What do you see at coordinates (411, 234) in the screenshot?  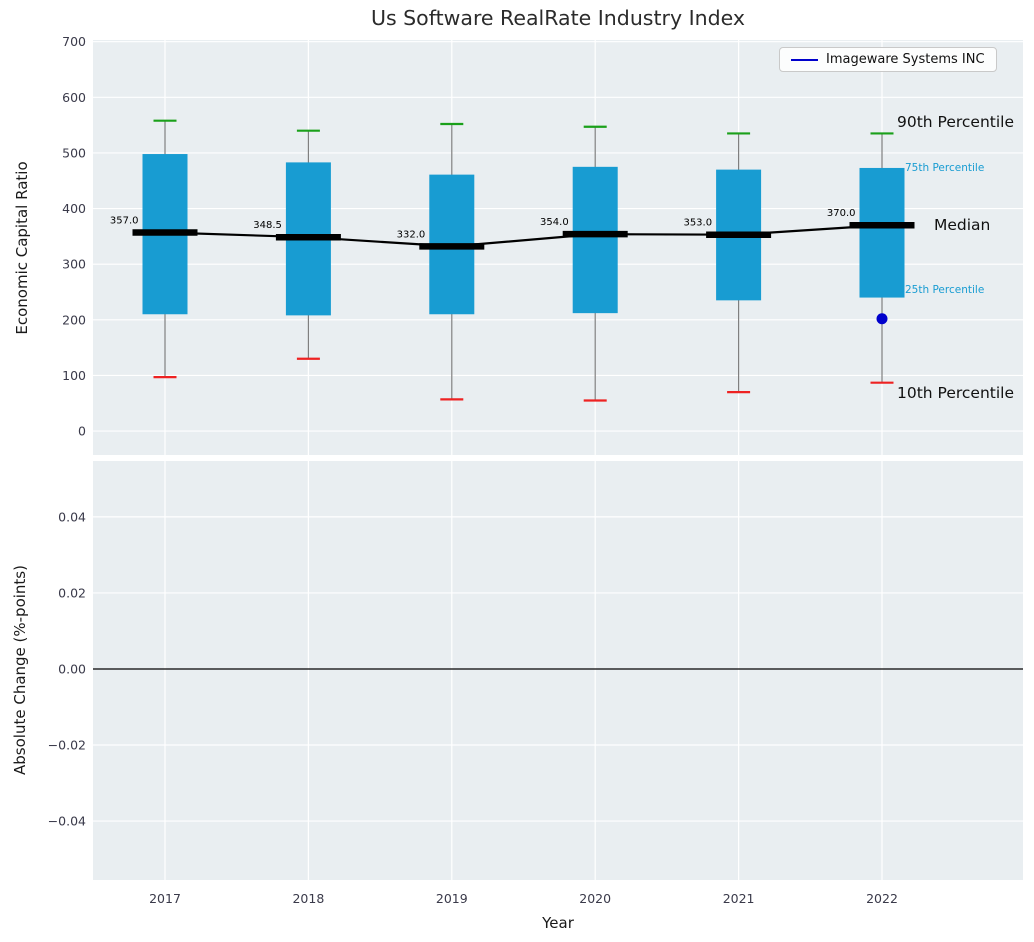 I see `median-value-label-2019: 332.0` at bounding box center [411, 234].